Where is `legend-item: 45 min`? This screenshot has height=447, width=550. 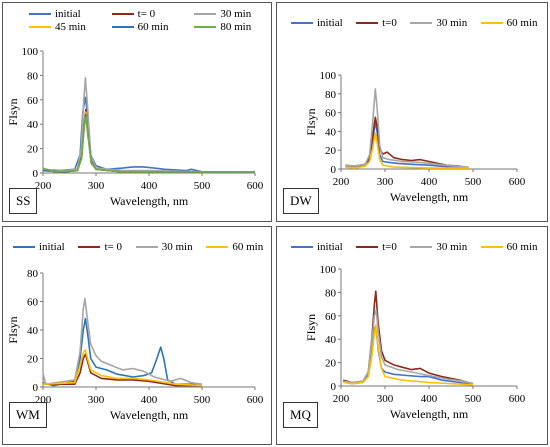
legend-item: 45 min is located at coordinates (66, 27).